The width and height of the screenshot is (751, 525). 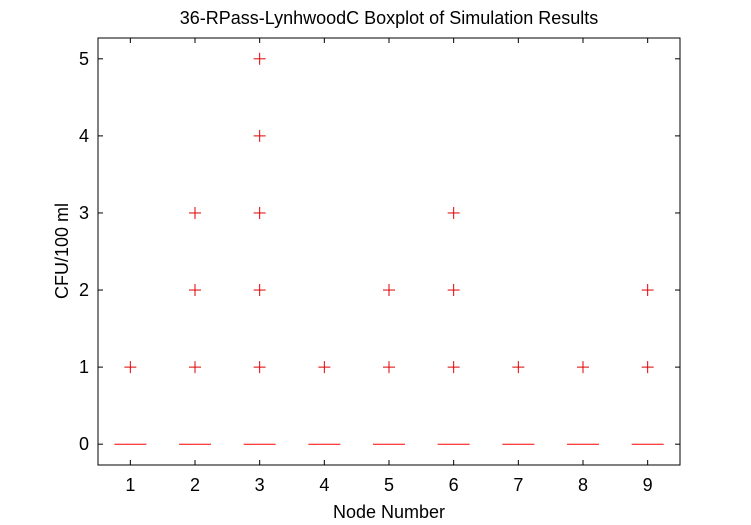 I want to click on x-tick-label: 4, so click(x=324, y=485).